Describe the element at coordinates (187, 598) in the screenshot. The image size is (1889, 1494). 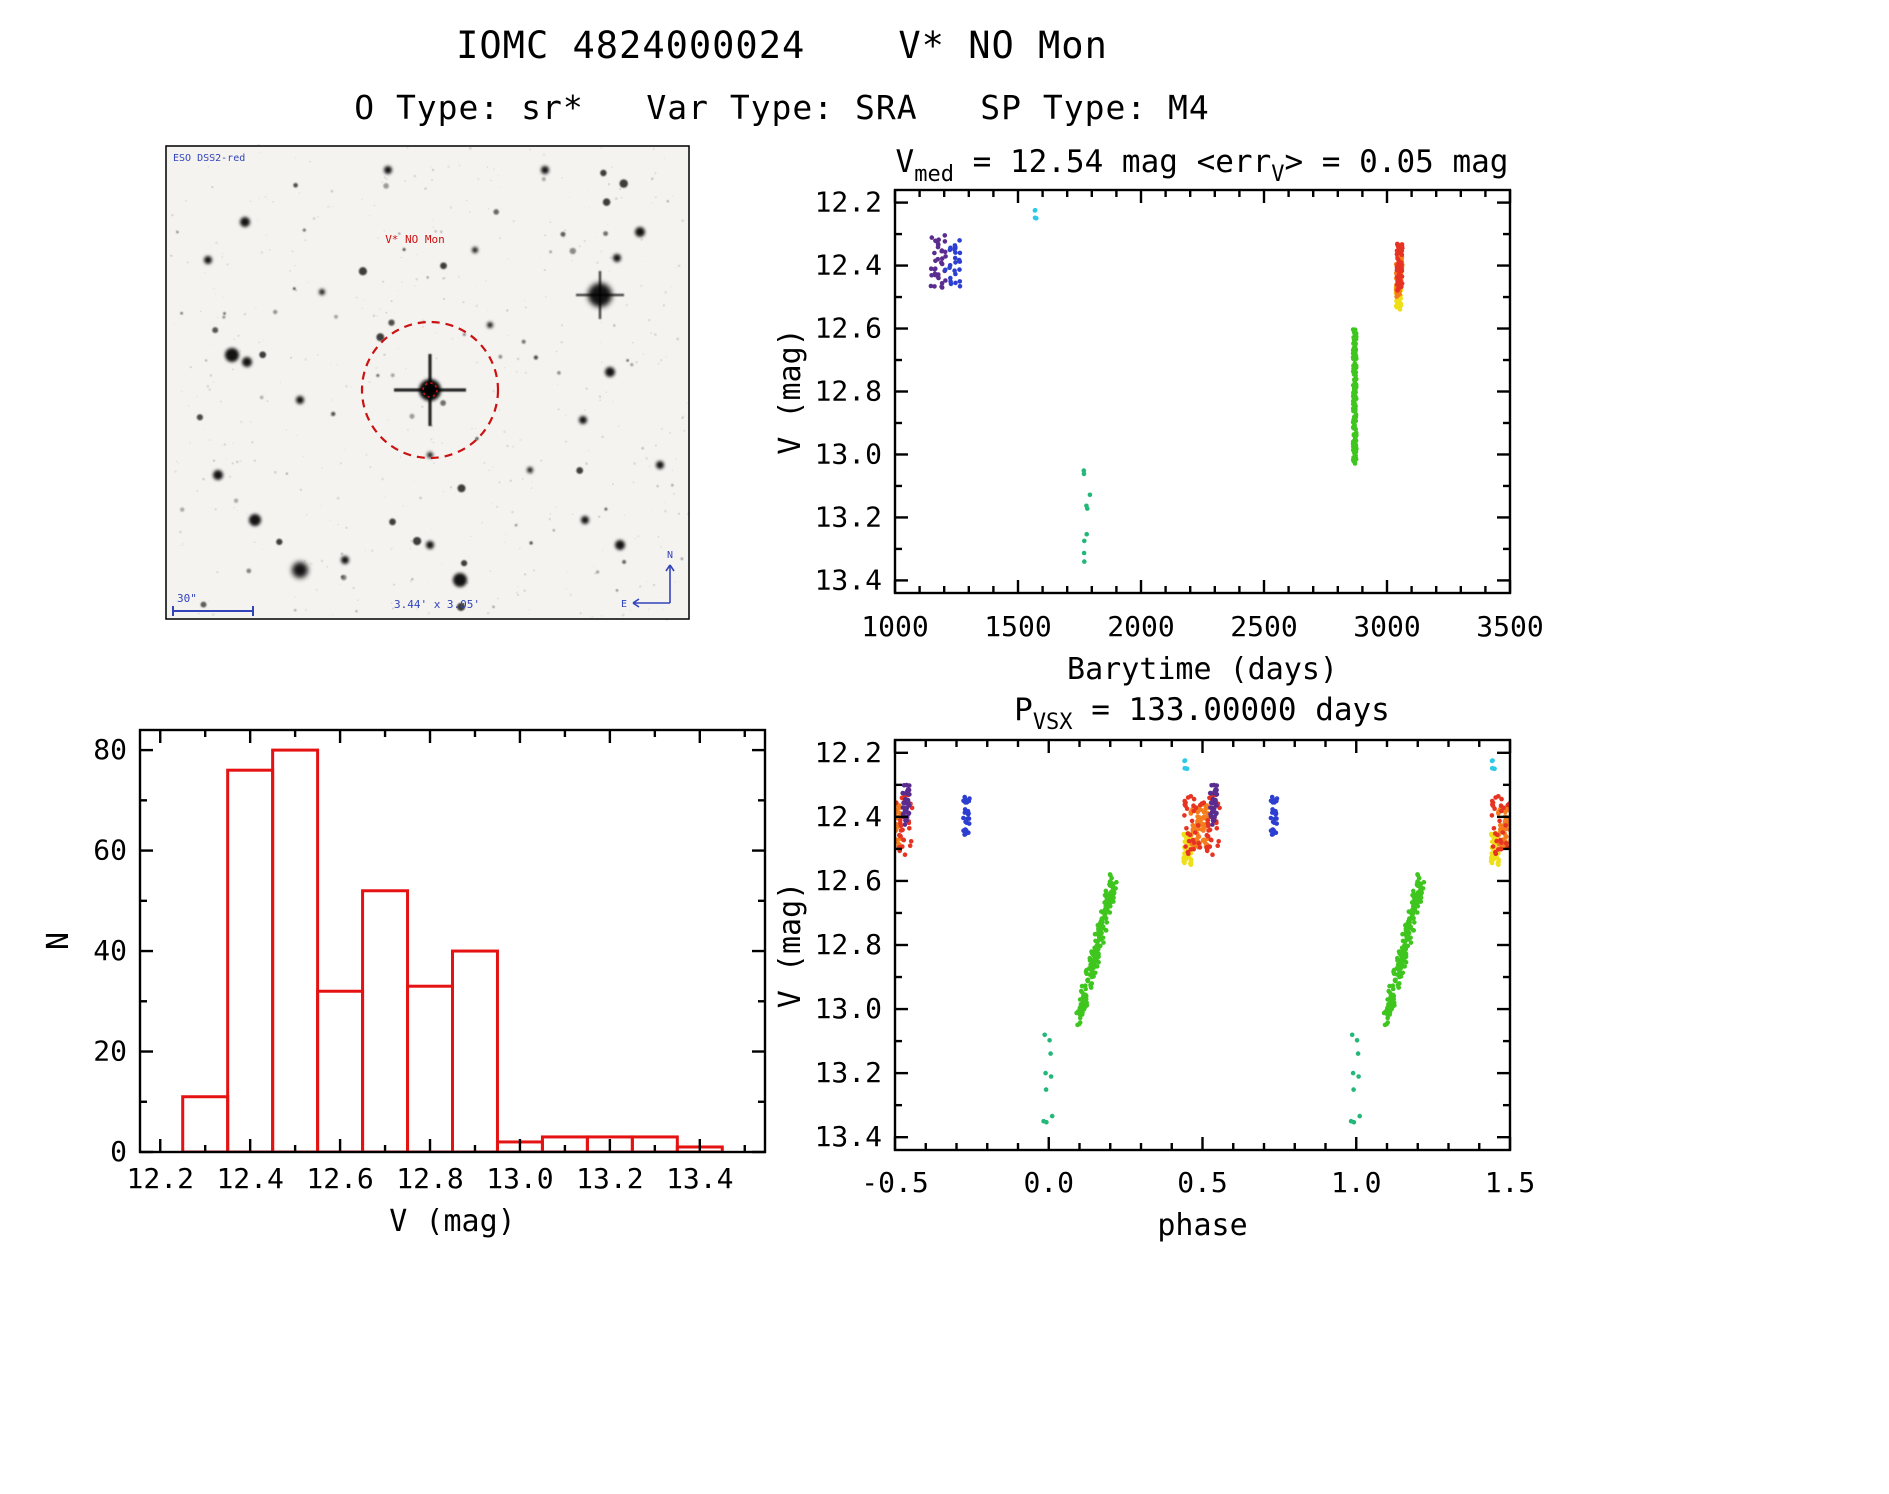
I see `scale-label: 30"` at that location.